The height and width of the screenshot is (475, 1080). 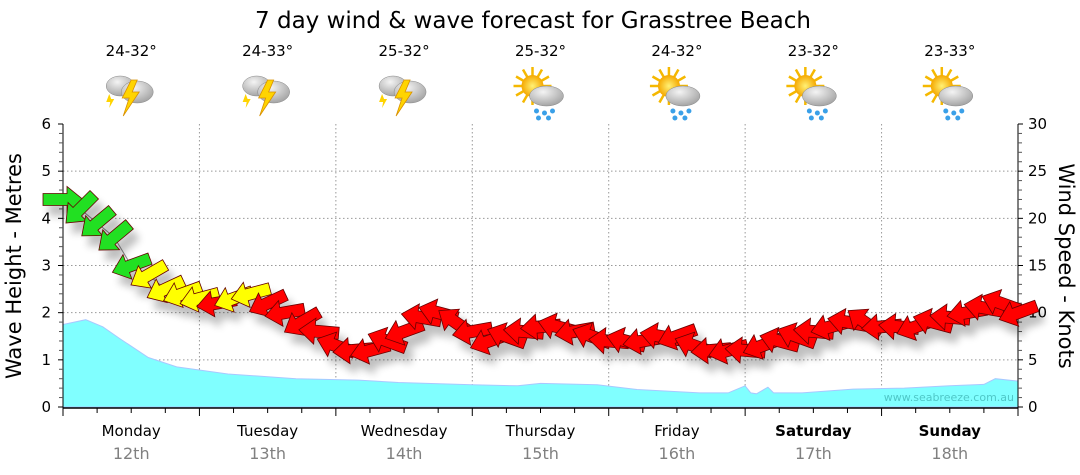 I want to click on left-tick-label: 6, so click(x=46, y=124).